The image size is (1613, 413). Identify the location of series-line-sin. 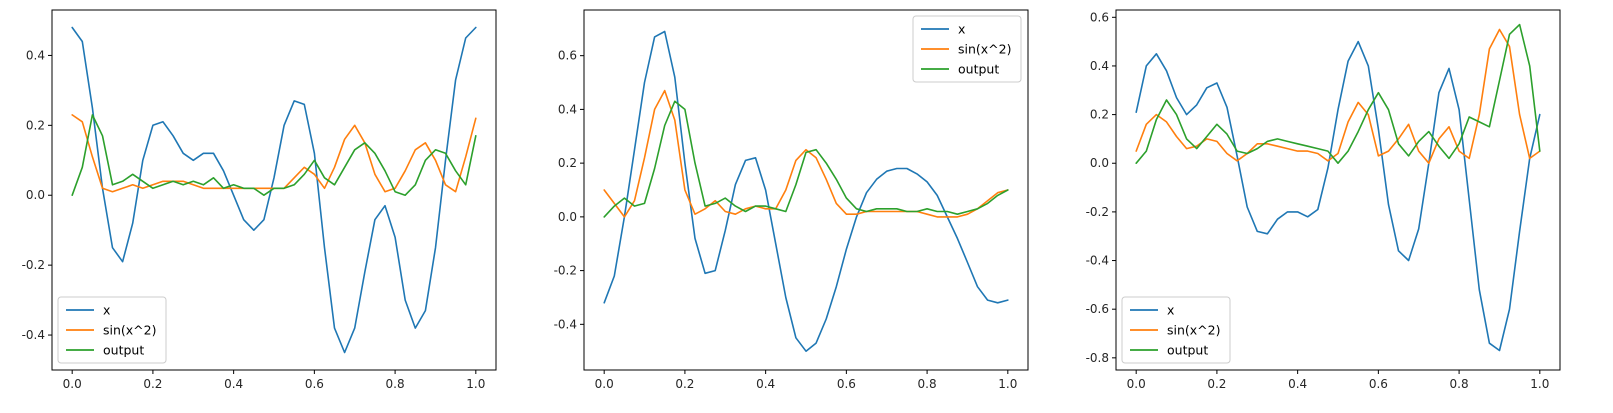
(1338, 96).